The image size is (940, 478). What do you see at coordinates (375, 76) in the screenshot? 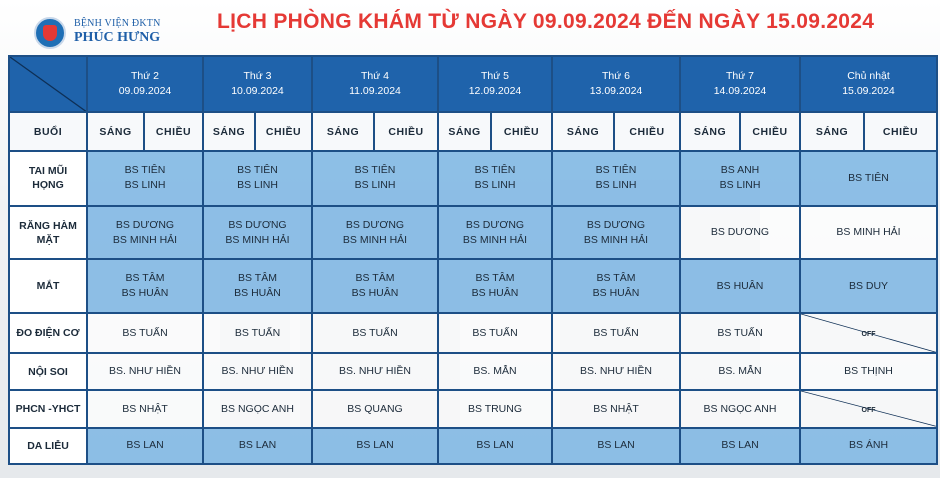
I see `day-name: Thứ 4` at bounding box center [375, 76].